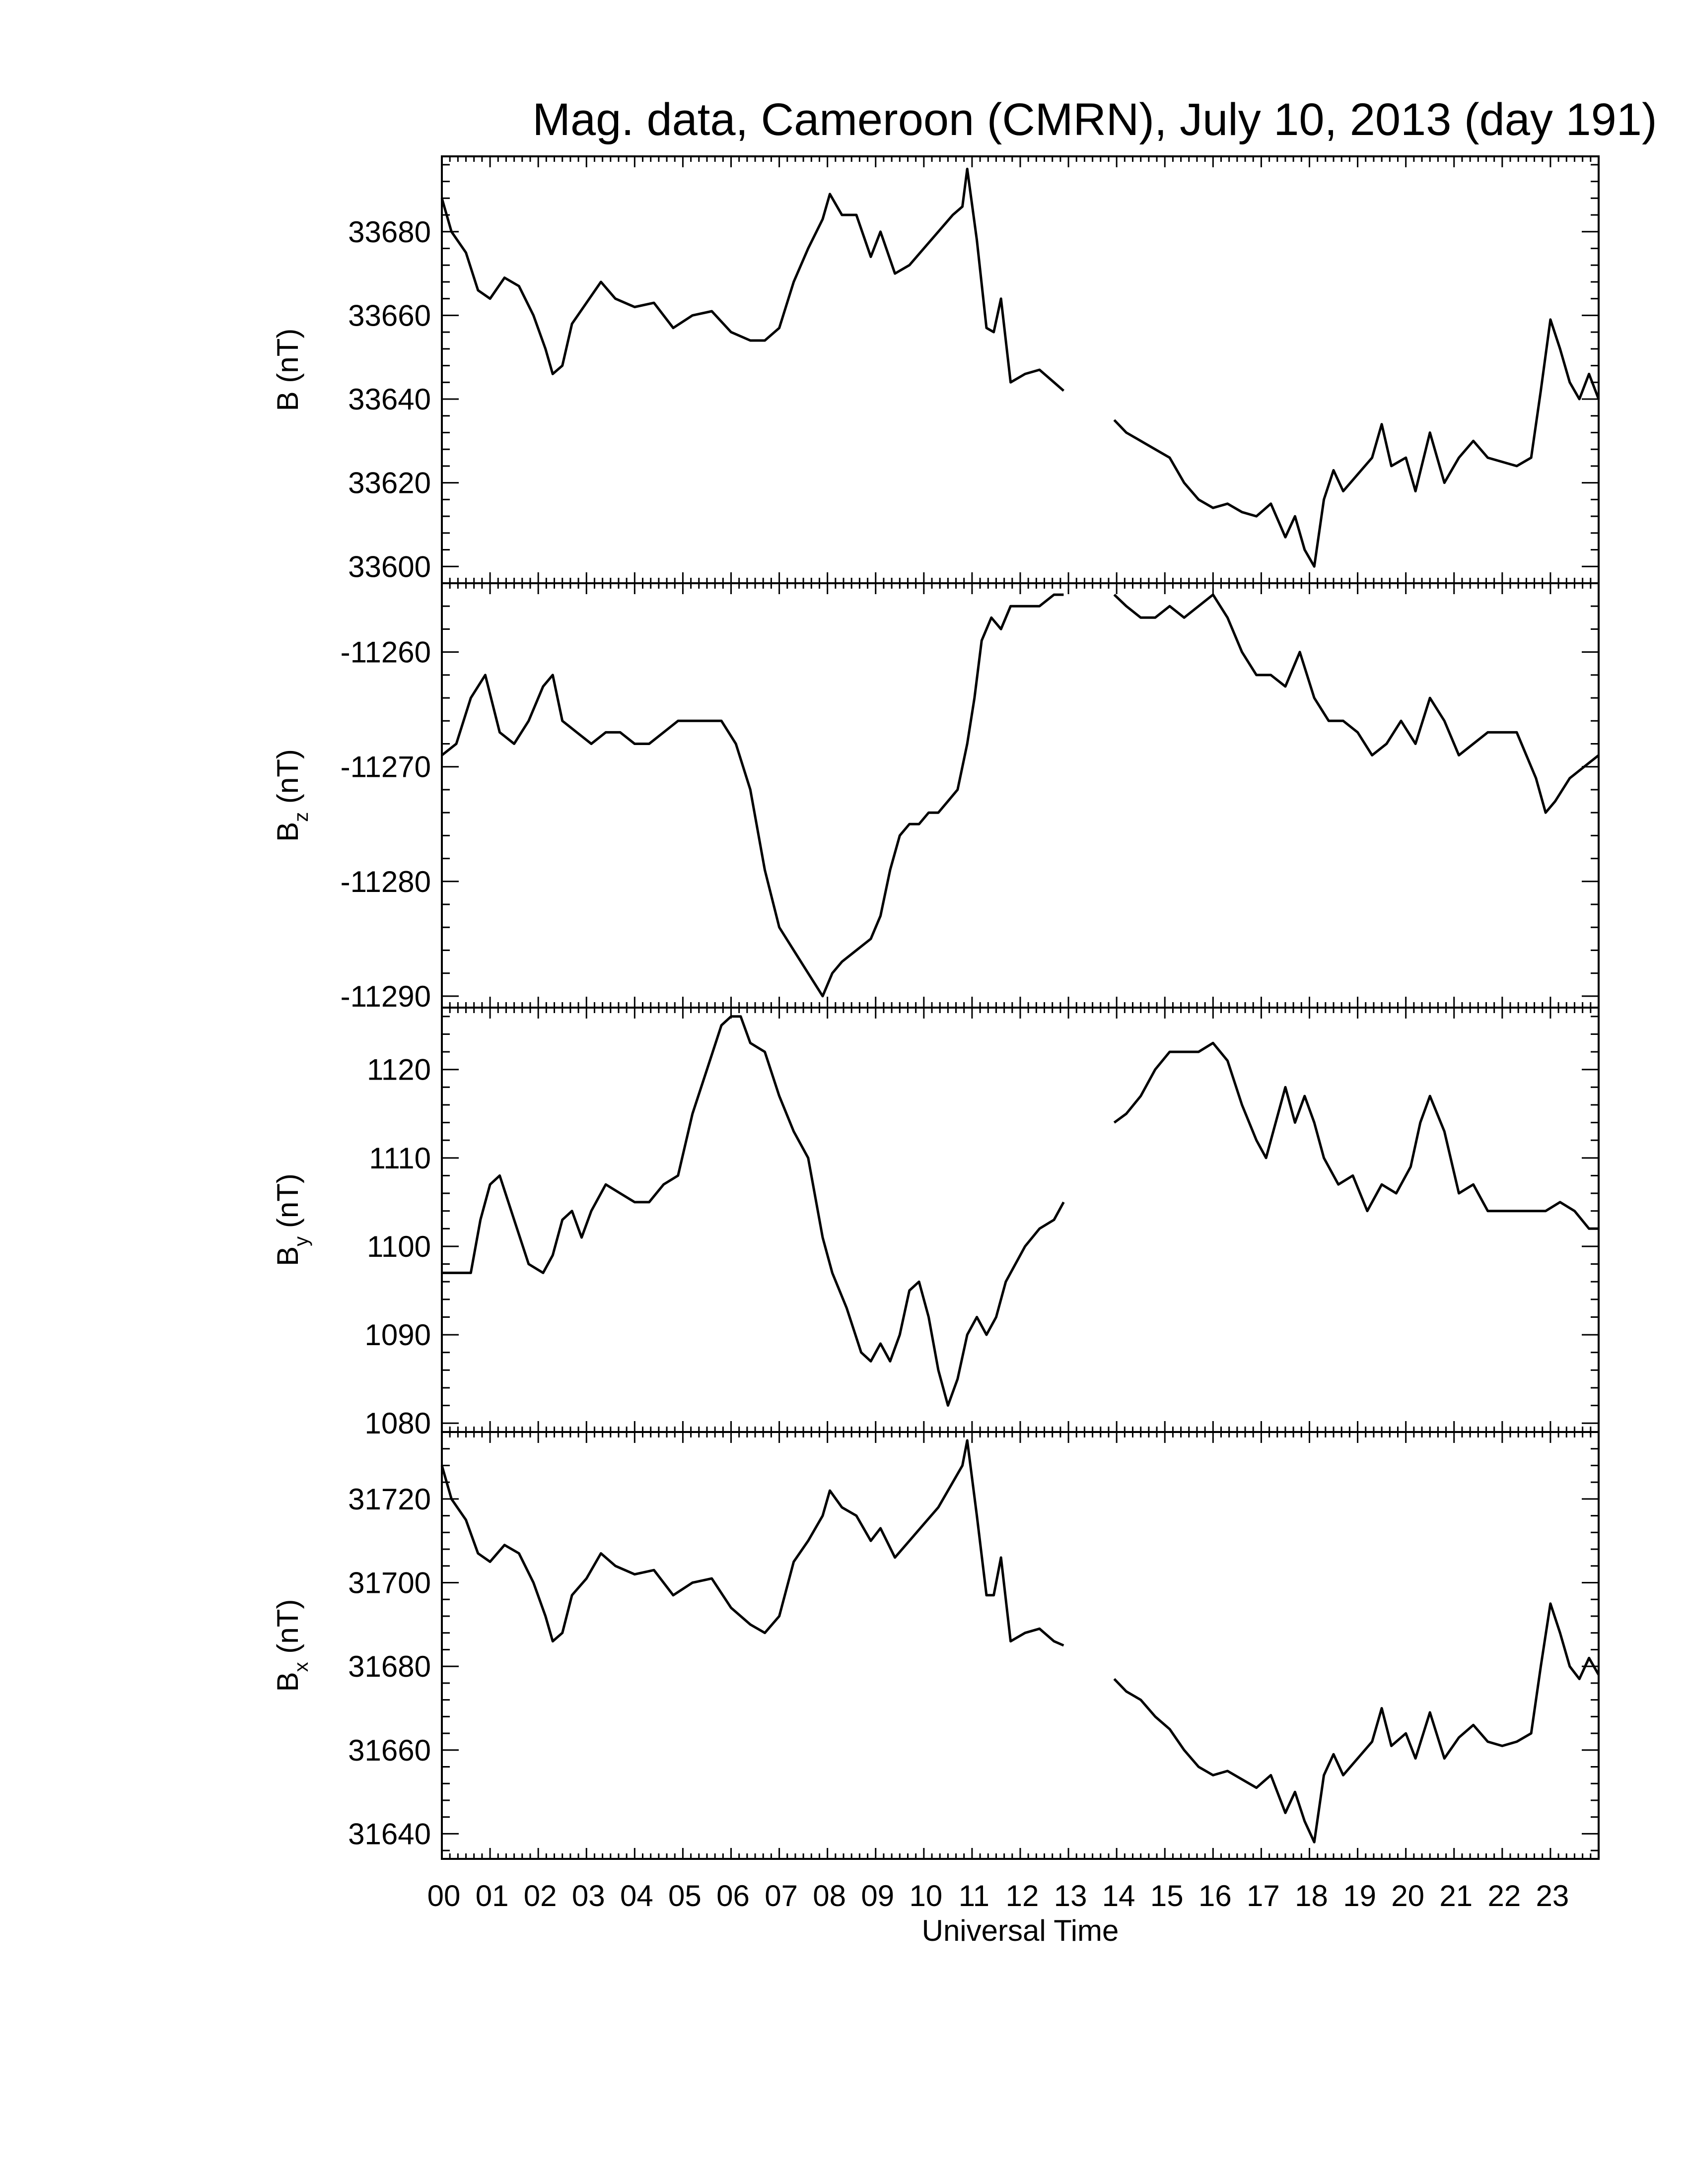  What do you see at coordinates (389, 1833) in the screenshot?
I see `y-tick-label: 31640` at bounding box center [389, 1833].